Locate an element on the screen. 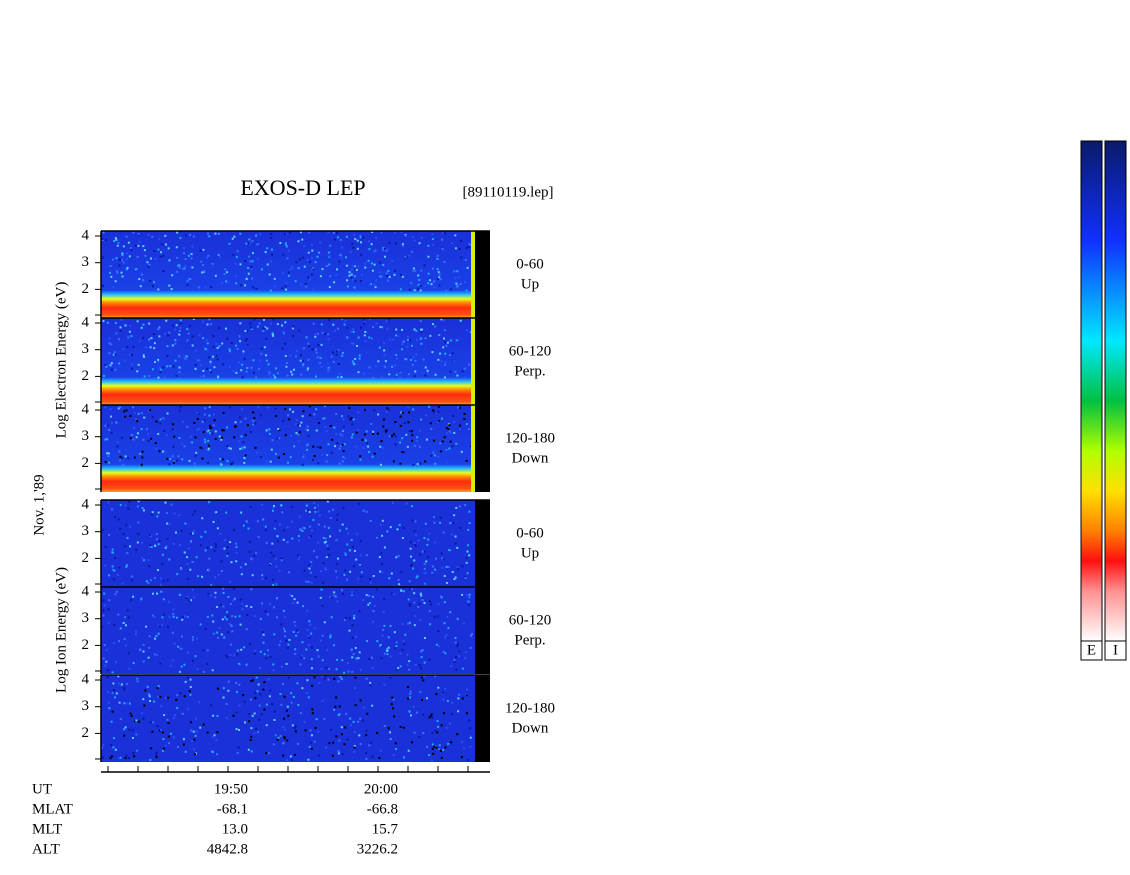 The width and height of the screenshot is (1130, 875). angle-range: 120-180 is located at coordinates (530, 708).